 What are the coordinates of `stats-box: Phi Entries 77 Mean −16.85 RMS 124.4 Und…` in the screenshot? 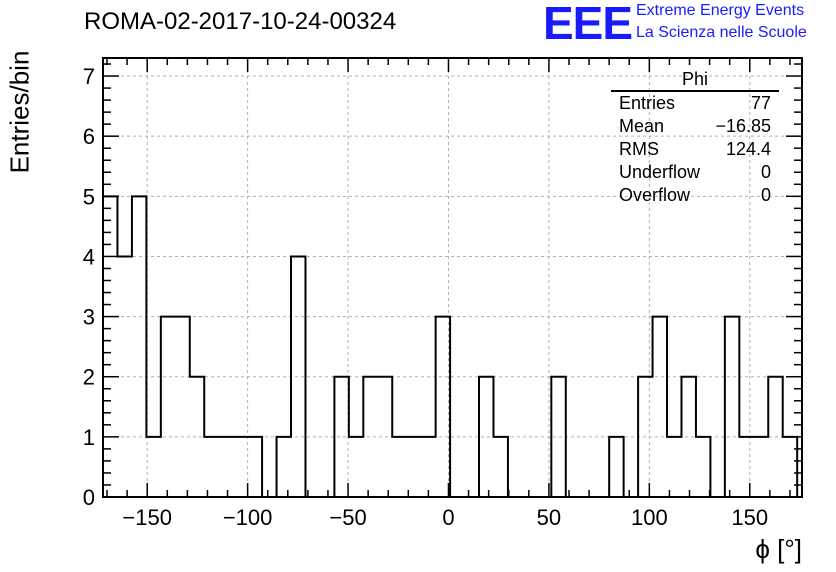 It's located at (695, 137).